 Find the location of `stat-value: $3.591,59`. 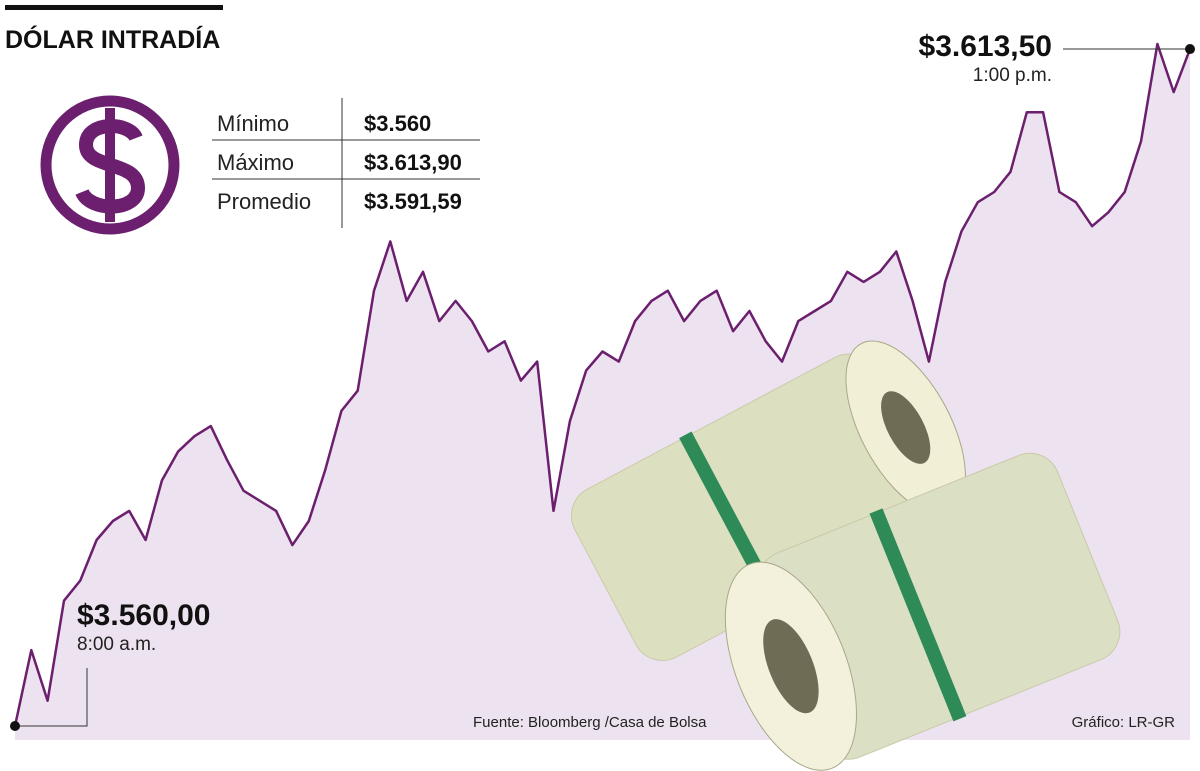

stat-value: $3.591,59 is located at coordinates (413, 201).